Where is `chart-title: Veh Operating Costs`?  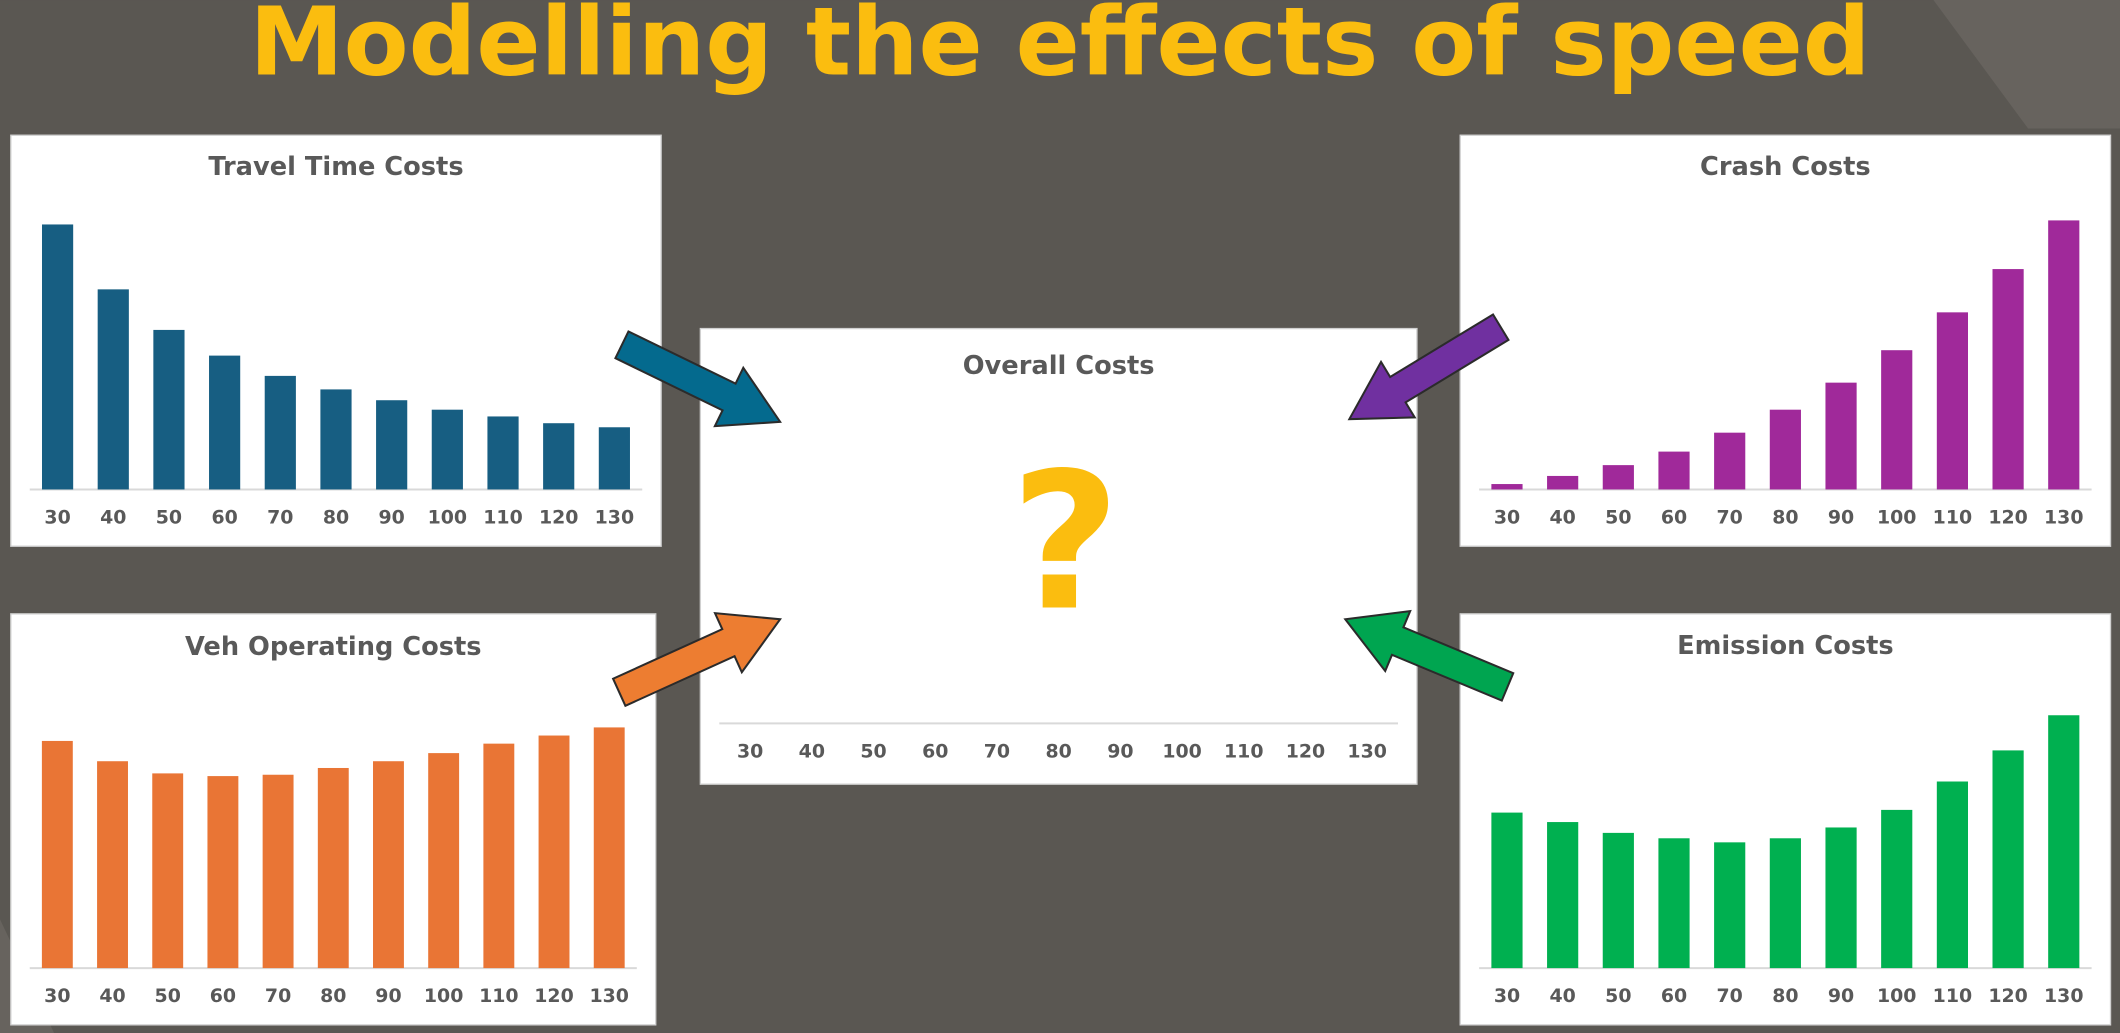
chart-title: Veh Operating Costs is located at coordinates (333, 647).